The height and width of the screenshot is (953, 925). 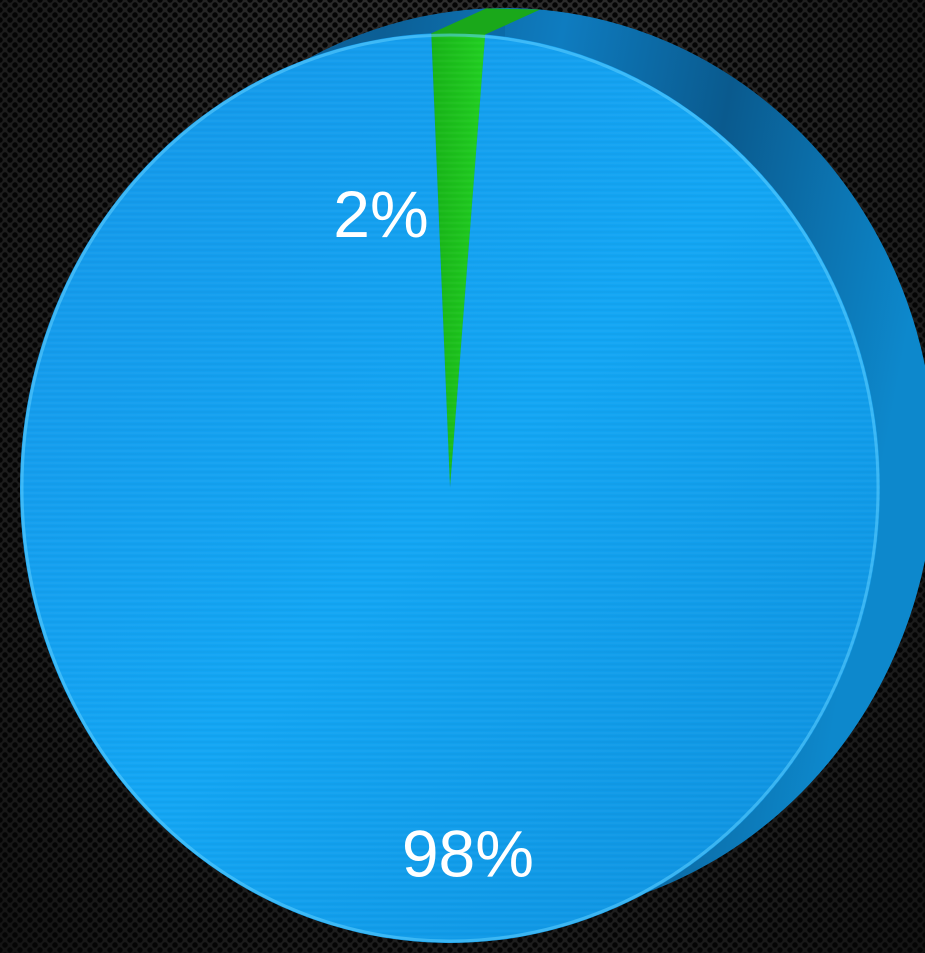 I want to click on pie-label-1: 98%, so click(x=468, y=854).